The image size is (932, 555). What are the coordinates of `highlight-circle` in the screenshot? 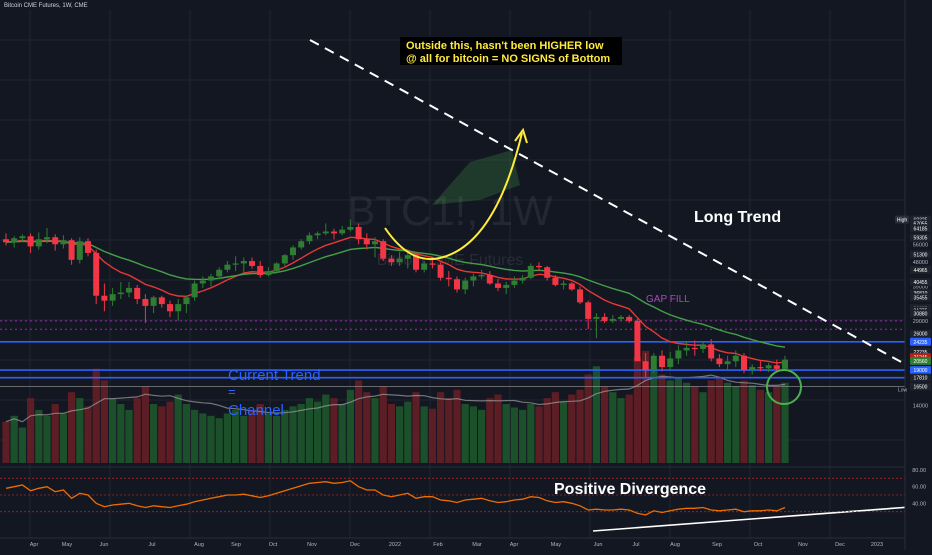 It's located at (784, 387).